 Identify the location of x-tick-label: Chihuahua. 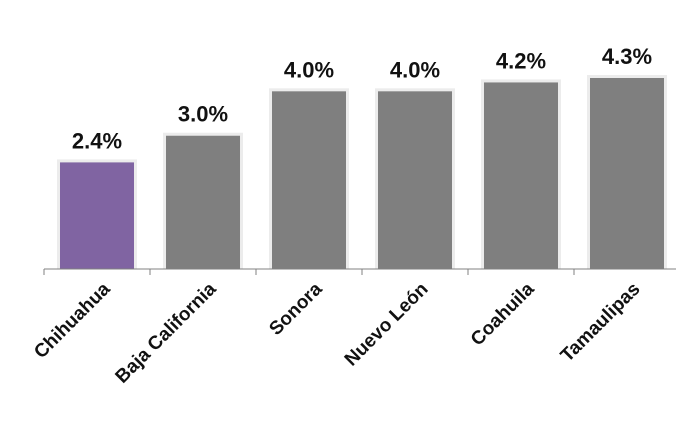
(72, 320).